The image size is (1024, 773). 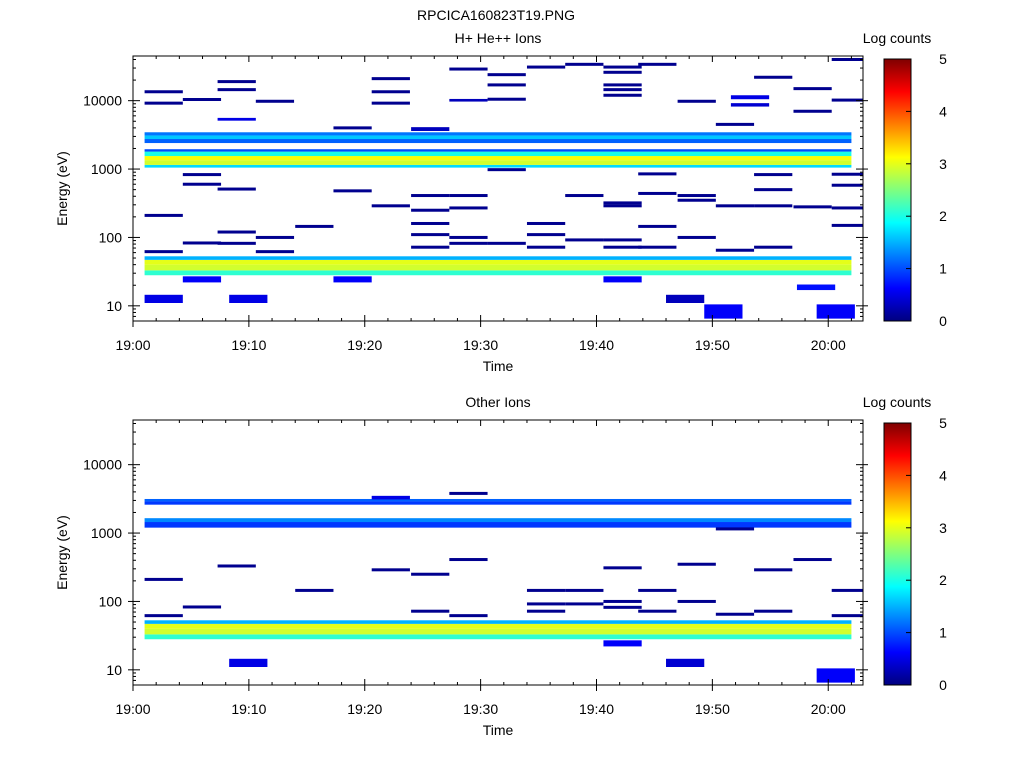 I want to click on x-axis-label: Time, so click(x=498, y=366).